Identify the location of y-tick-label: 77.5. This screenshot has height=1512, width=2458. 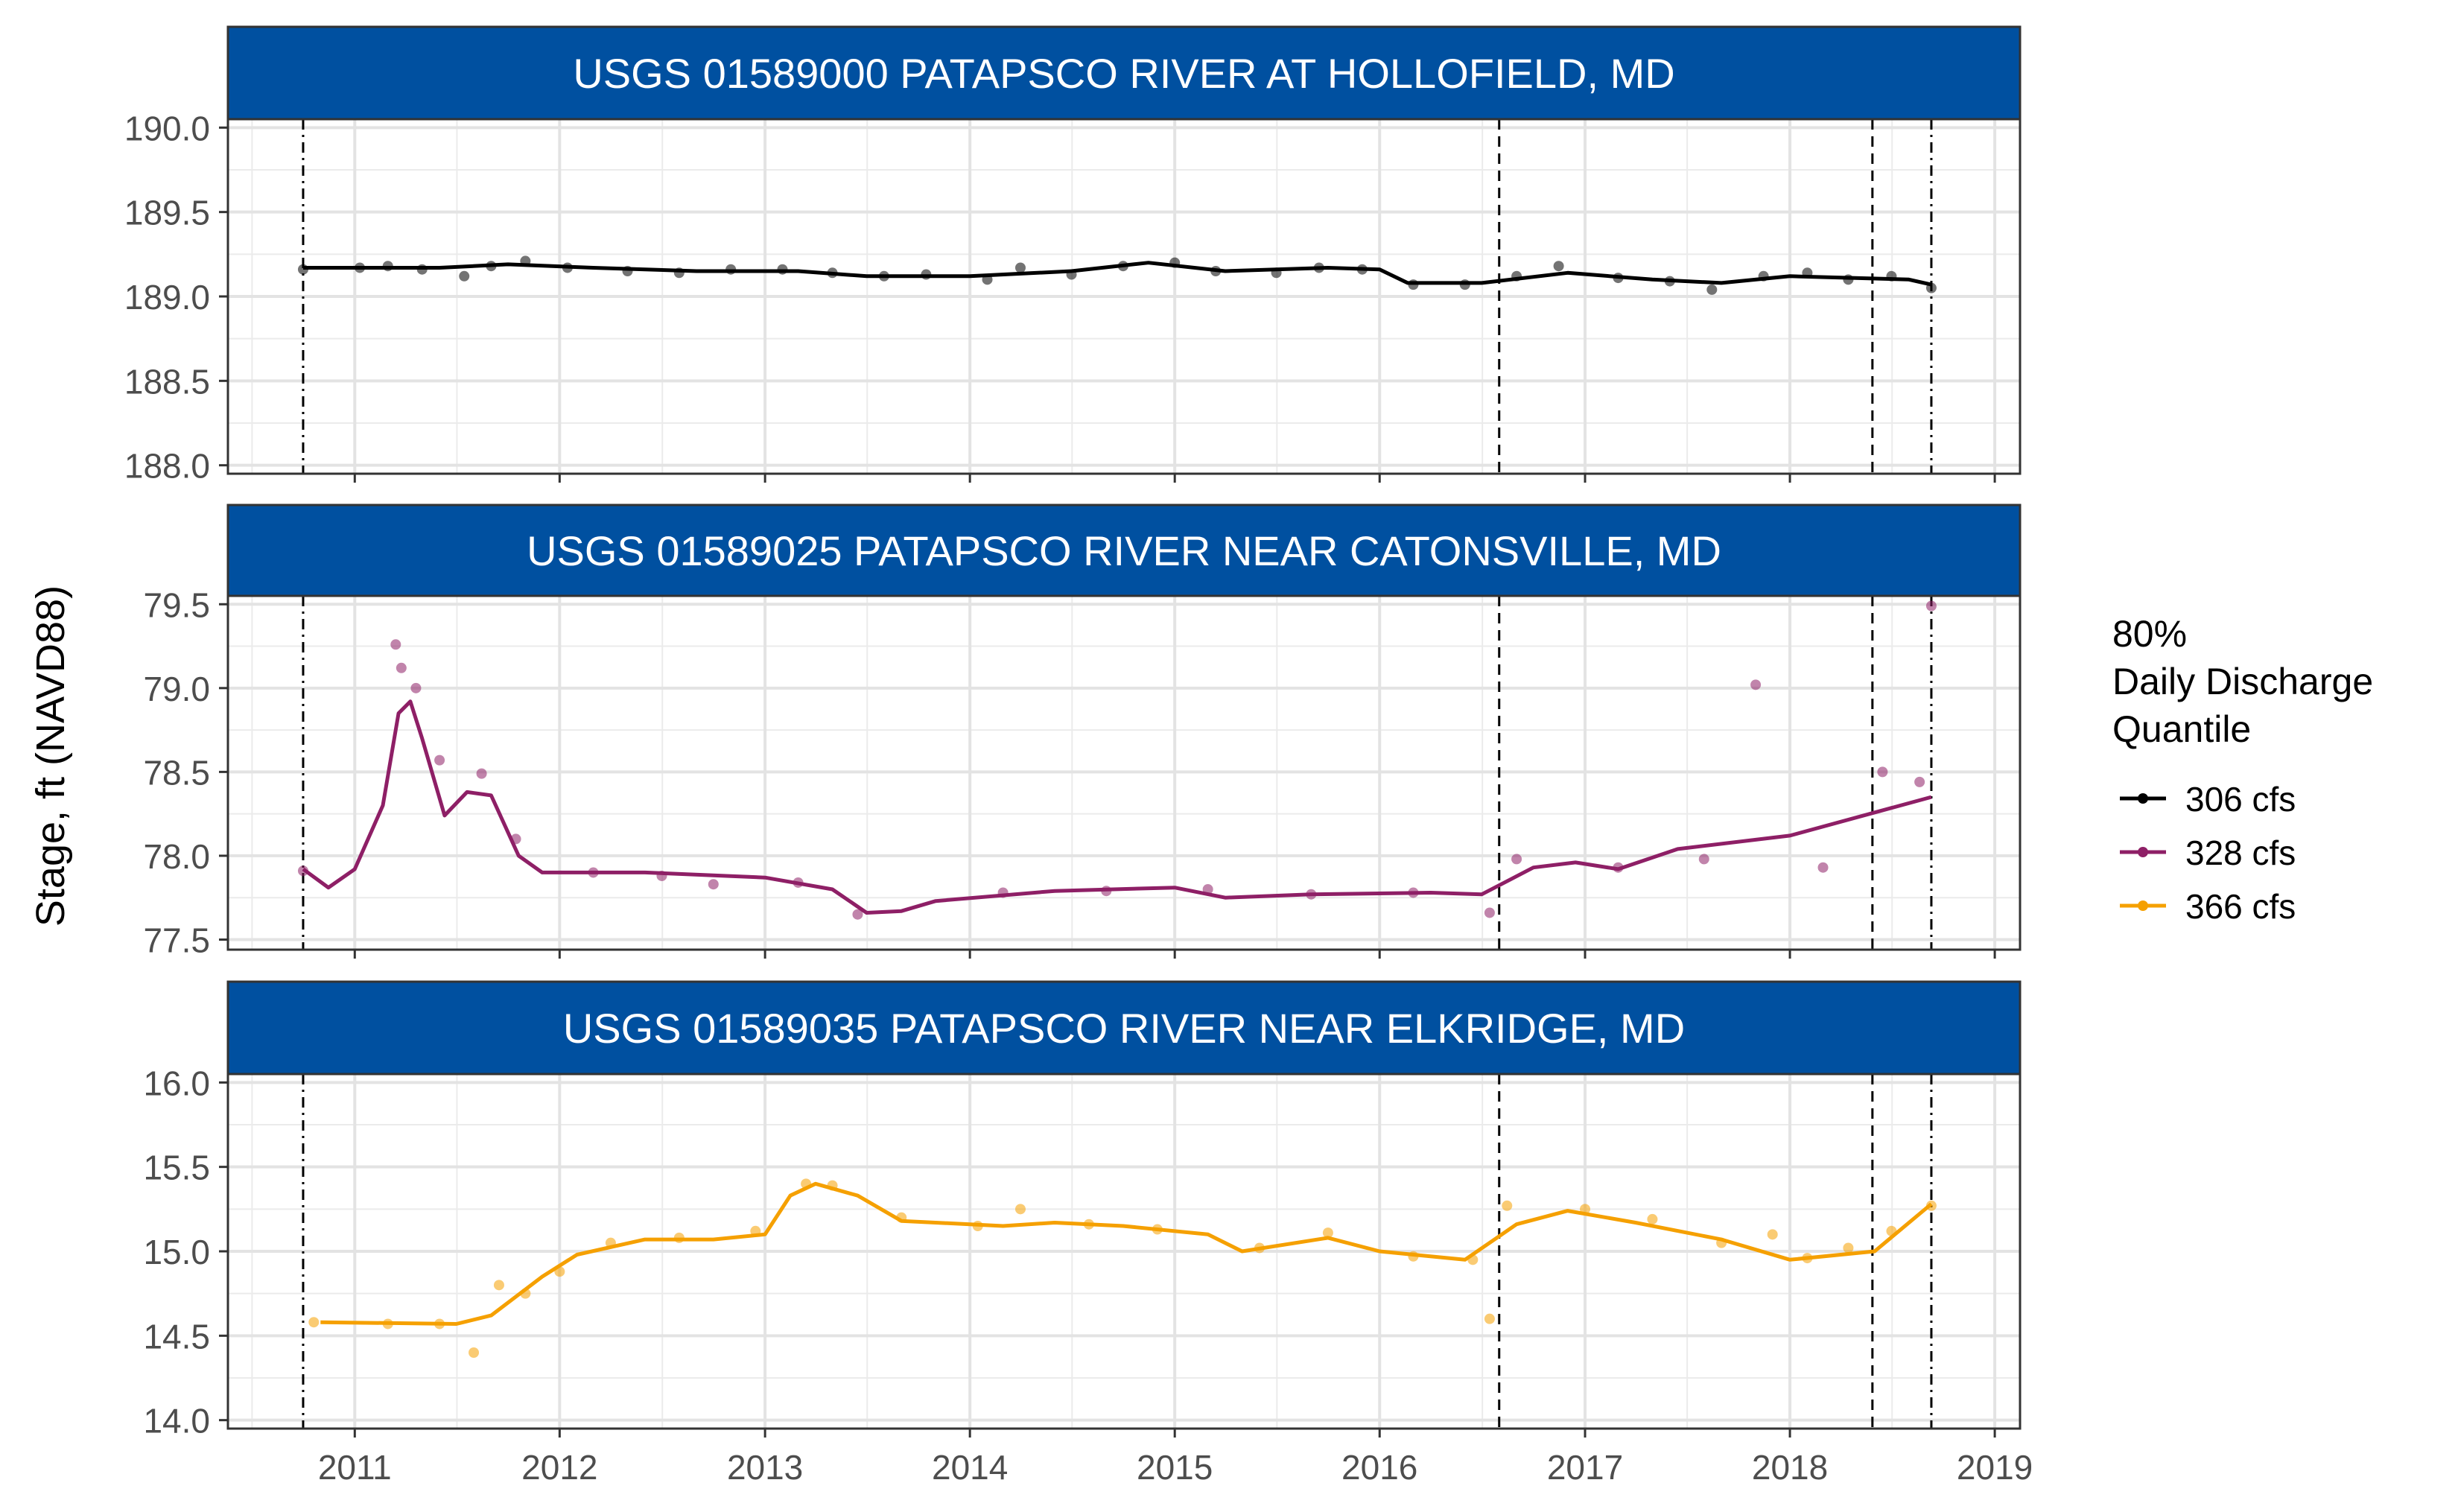
(177, 940).